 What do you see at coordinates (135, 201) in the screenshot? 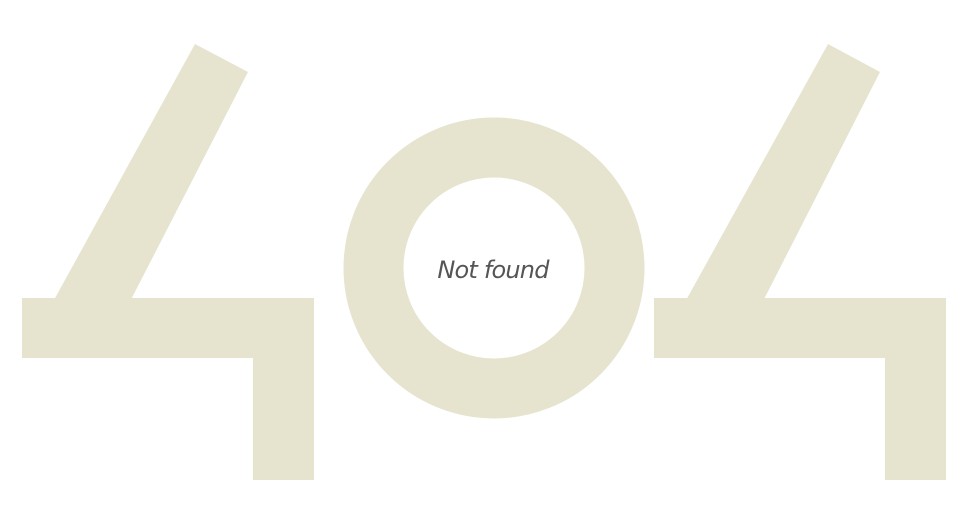
I see `digit-four-left-diagonal` at bounding box center [135, 201].